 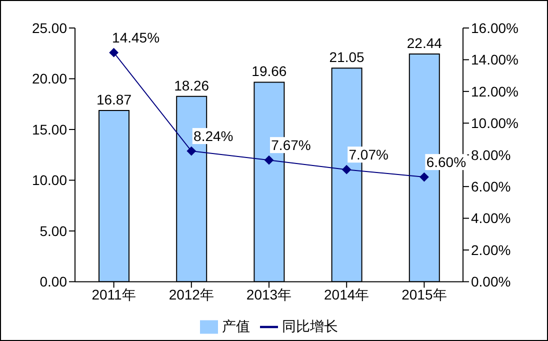 I want to click on y2-tick-label: 16.00%, so click(x=494, y=28).